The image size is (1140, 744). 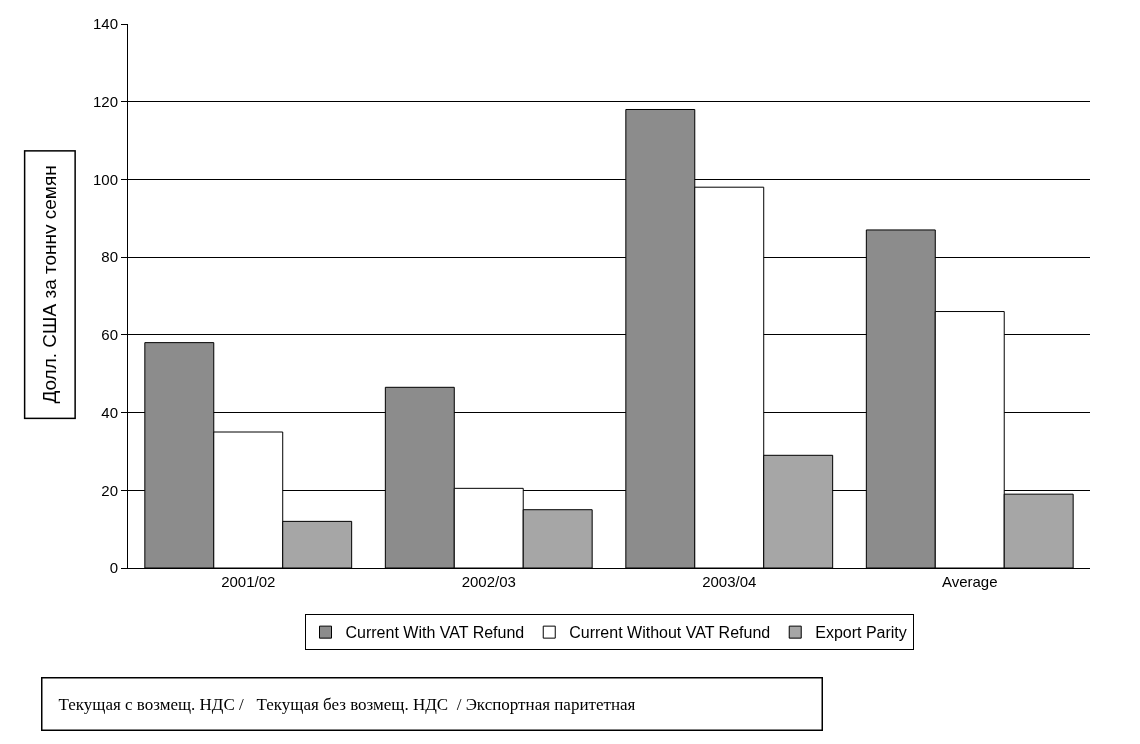 What do you see at coordinates (432, 704) in the screenshot?
I see `text: Текущая с возмещ. НДС / Текущая без возмещ. НДС / Экспортная паритетная` at bounding box center [432, 704].